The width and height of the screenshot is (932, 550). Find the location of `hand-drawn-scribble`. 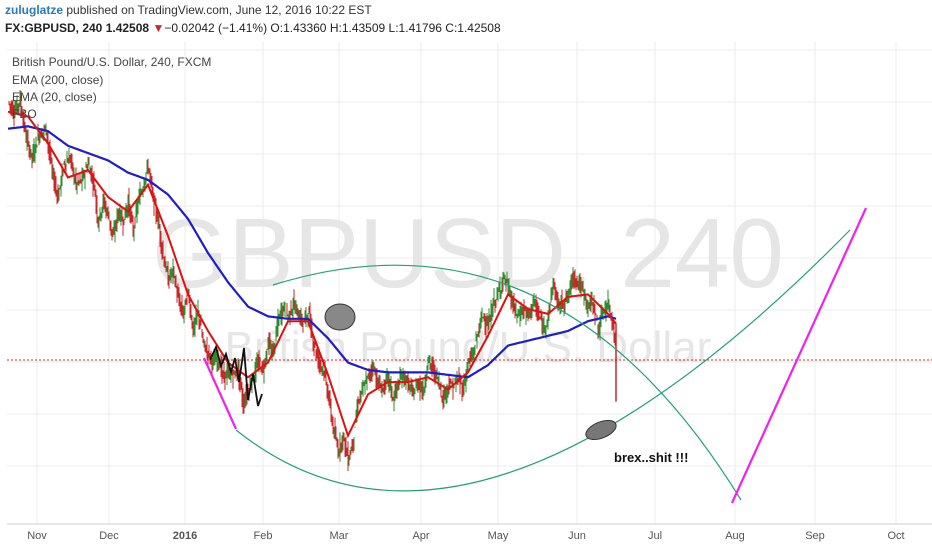

hand-drawn-scribble is located at coordinates (236, 375).